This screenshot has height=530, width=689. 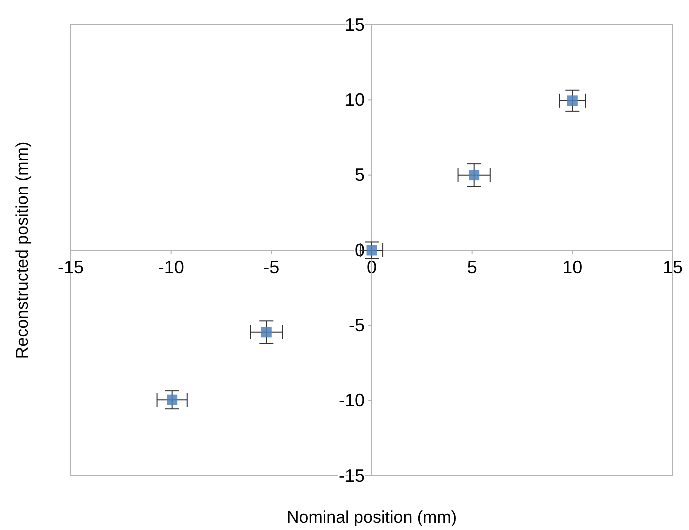 I want to click on y-tick-label: -15, so click(x=351, y=476).